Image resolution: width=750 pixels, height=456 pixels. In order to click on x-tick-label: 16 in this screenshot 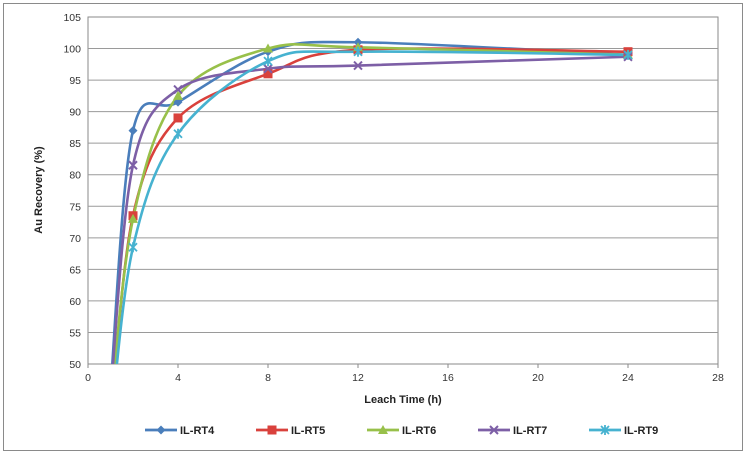, I will do `click(448, 378)`.